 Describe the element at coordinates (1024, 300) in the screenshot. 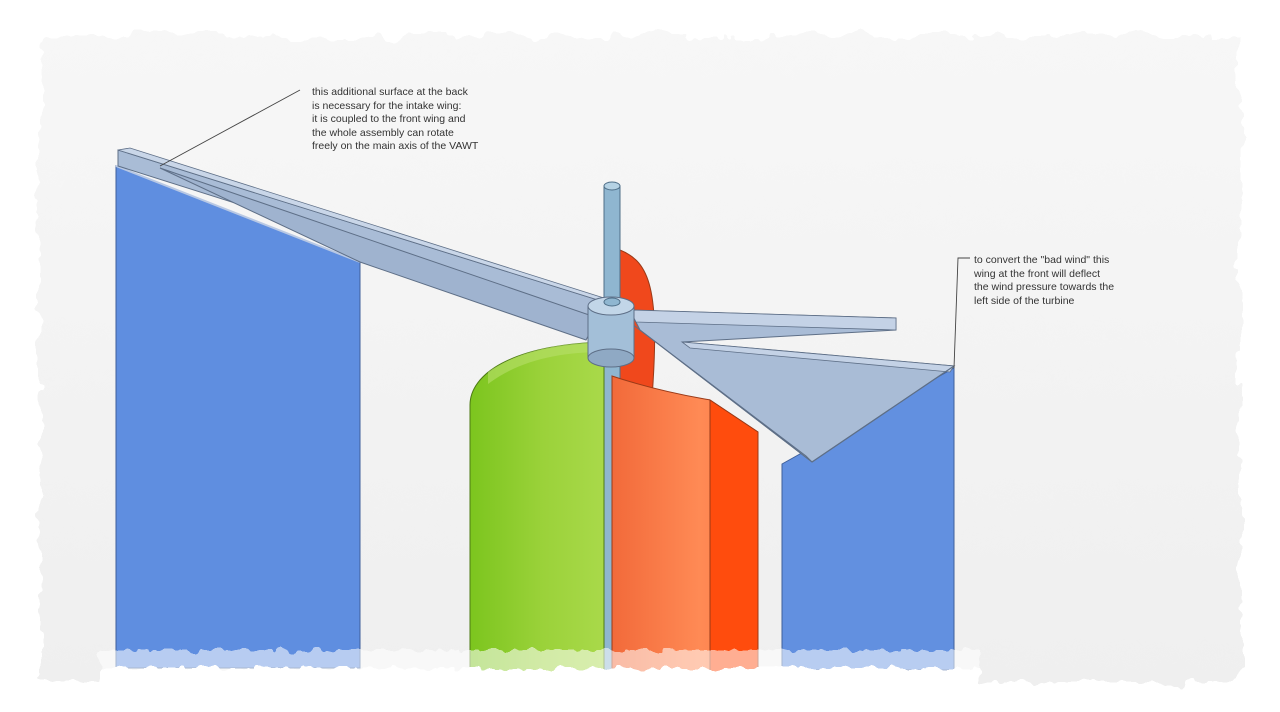

I see `annotation-front-line: left side of the turbine` at that location.